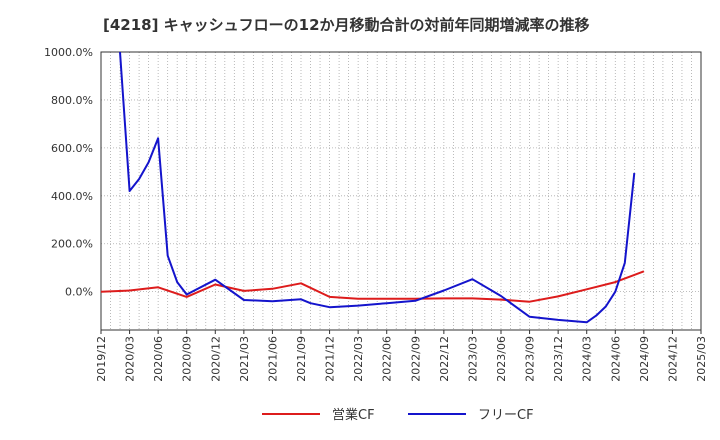 This screenshot has height=440, width=720. What do you see at coordinates (501, 359) in the screenshot?
I see `x-tick-label: 2023/06` at bounding box center [501, 359].